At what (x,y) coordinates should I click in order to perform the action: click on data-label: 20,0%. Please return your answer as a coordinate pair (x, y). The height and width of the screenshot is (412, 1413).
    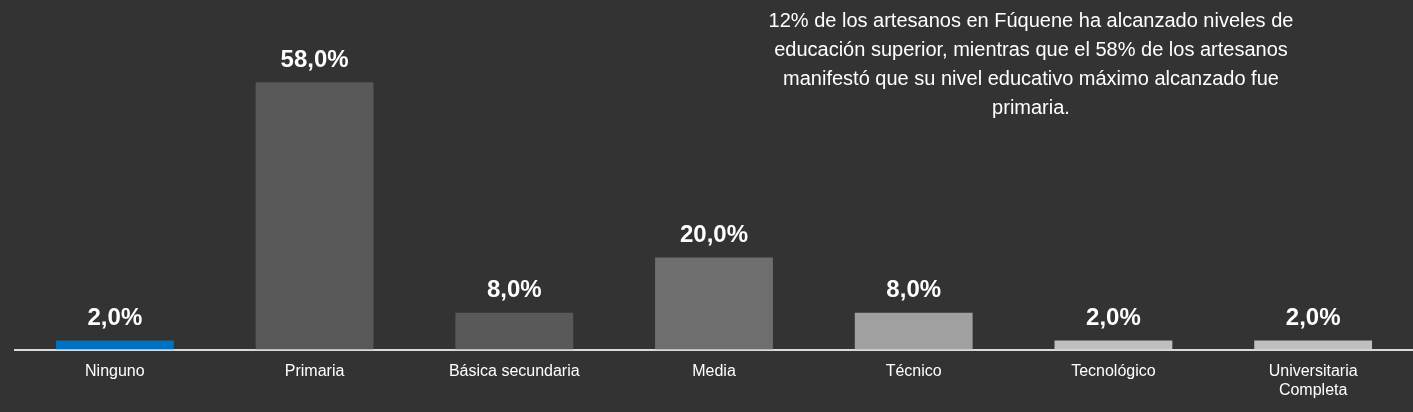
    Looking at the image, I should click on (714, 234).